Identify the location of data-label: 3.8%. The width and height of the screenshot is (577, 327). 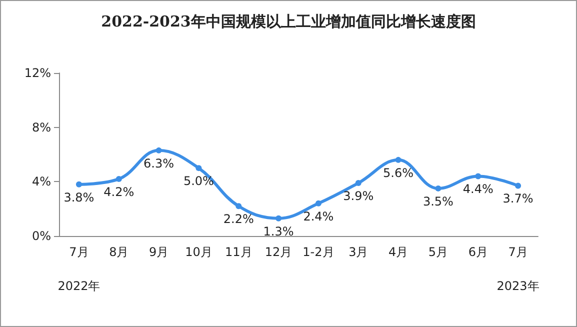
(79, 197).